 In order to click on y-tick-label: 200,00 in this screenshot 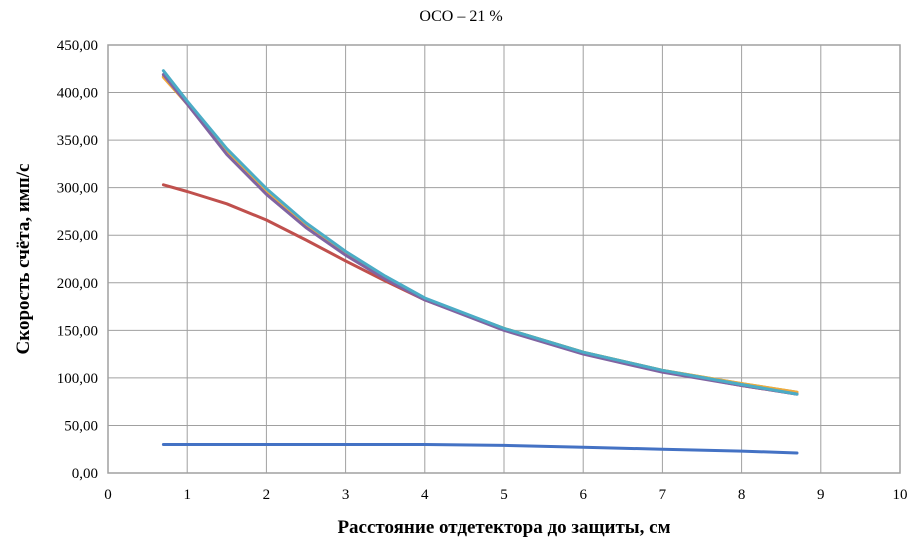, I will do `click(77, 284)`.